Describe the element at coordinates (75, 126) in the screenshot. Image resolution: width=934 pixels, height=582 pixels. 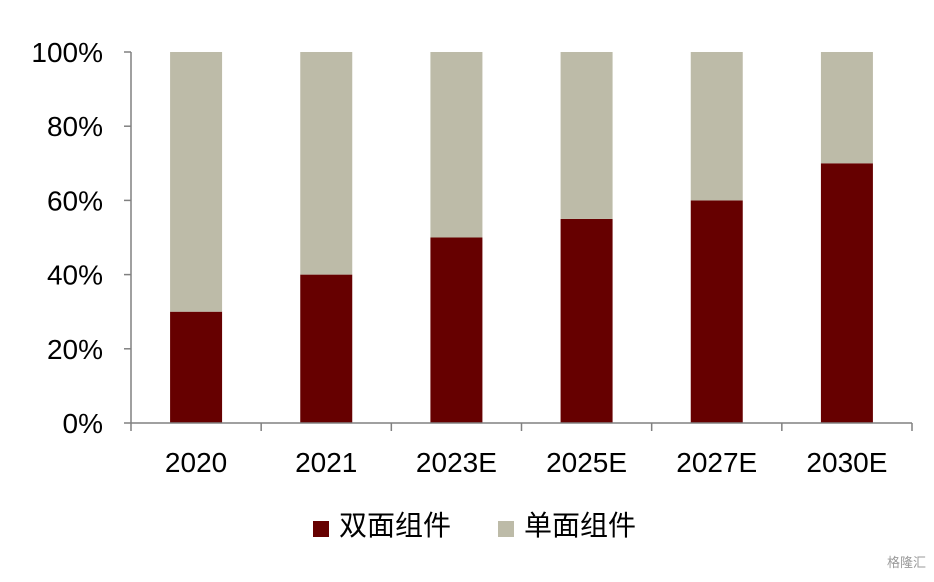
I see `y-tick-label: 80%` at that location.